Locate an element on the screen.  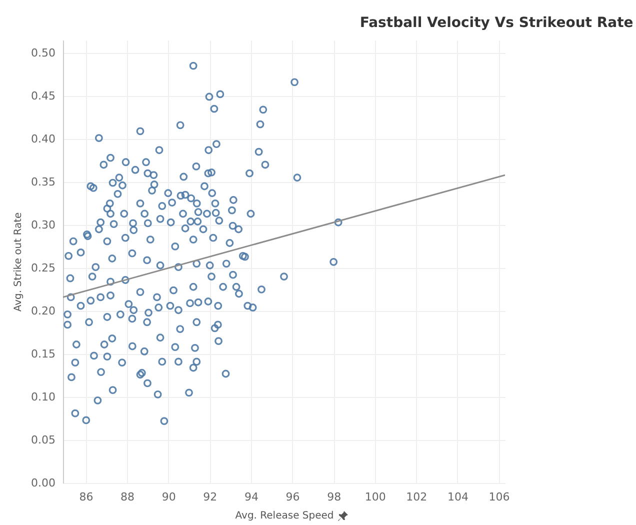
y-tick-label: 0.25 is located at coordinates (43, 267).